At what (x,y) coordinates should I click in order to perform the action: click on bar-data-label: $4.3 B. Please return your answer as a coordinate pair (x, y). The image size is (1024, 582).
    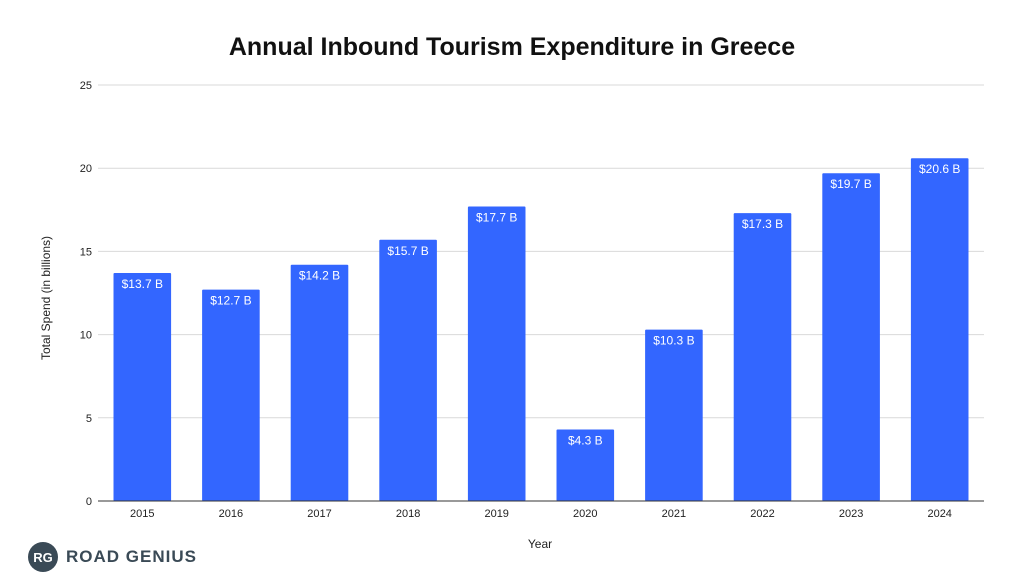
    Looking at the image, I should click on (585, 440).